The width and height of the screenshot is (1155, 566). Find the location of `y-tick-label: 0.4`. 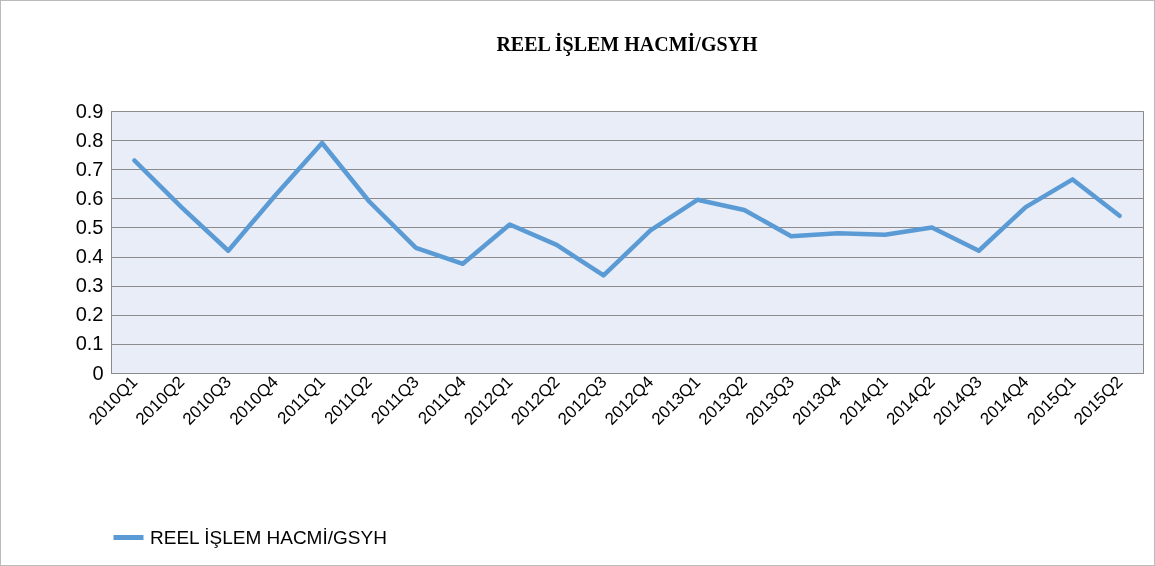

y-tick-label: 0.4 is located at coordinates (89, 256).